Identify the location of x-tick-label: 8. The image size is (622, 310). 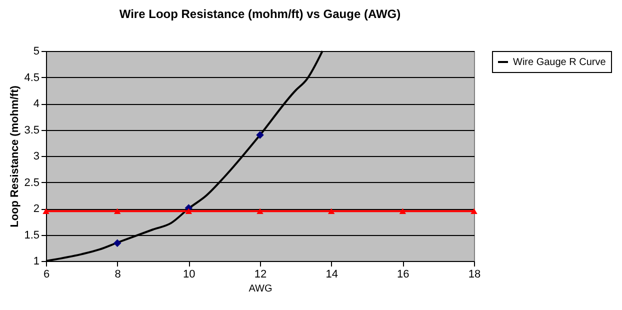
(117, 274).